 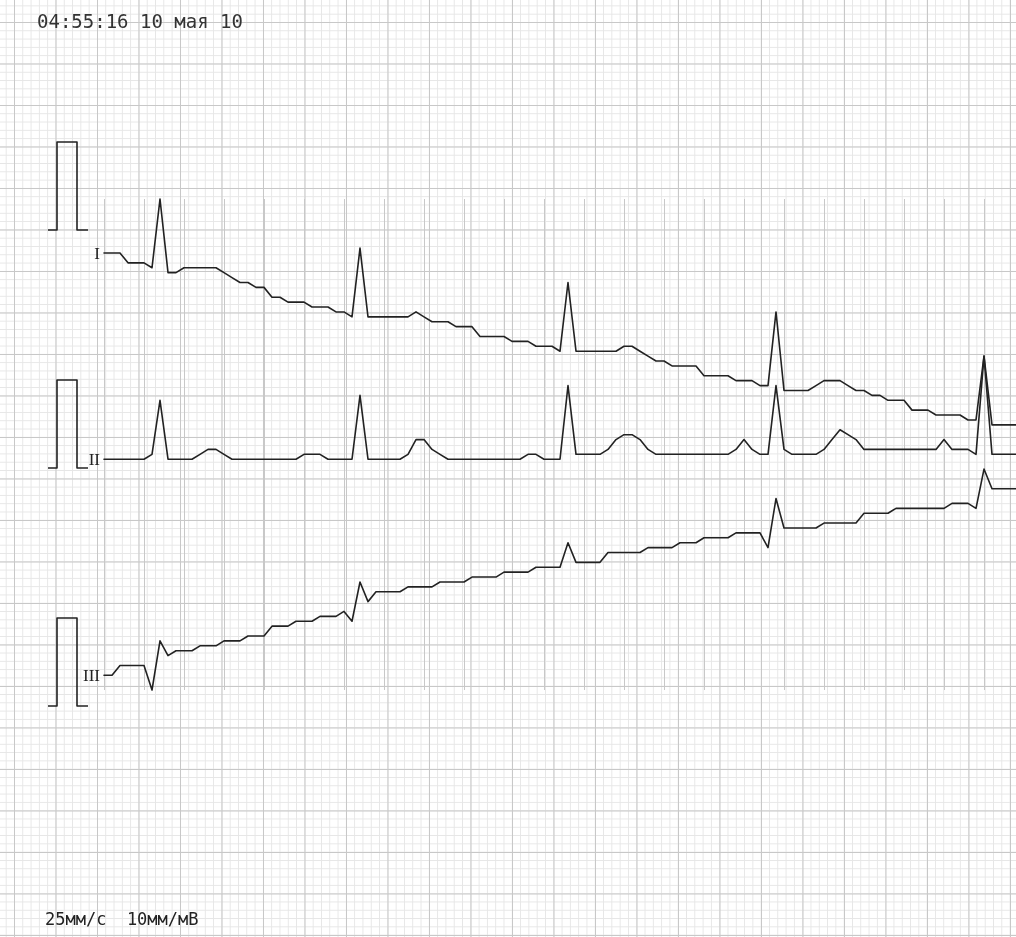 I want to click on series-label: III, so click(x=92, y=675).